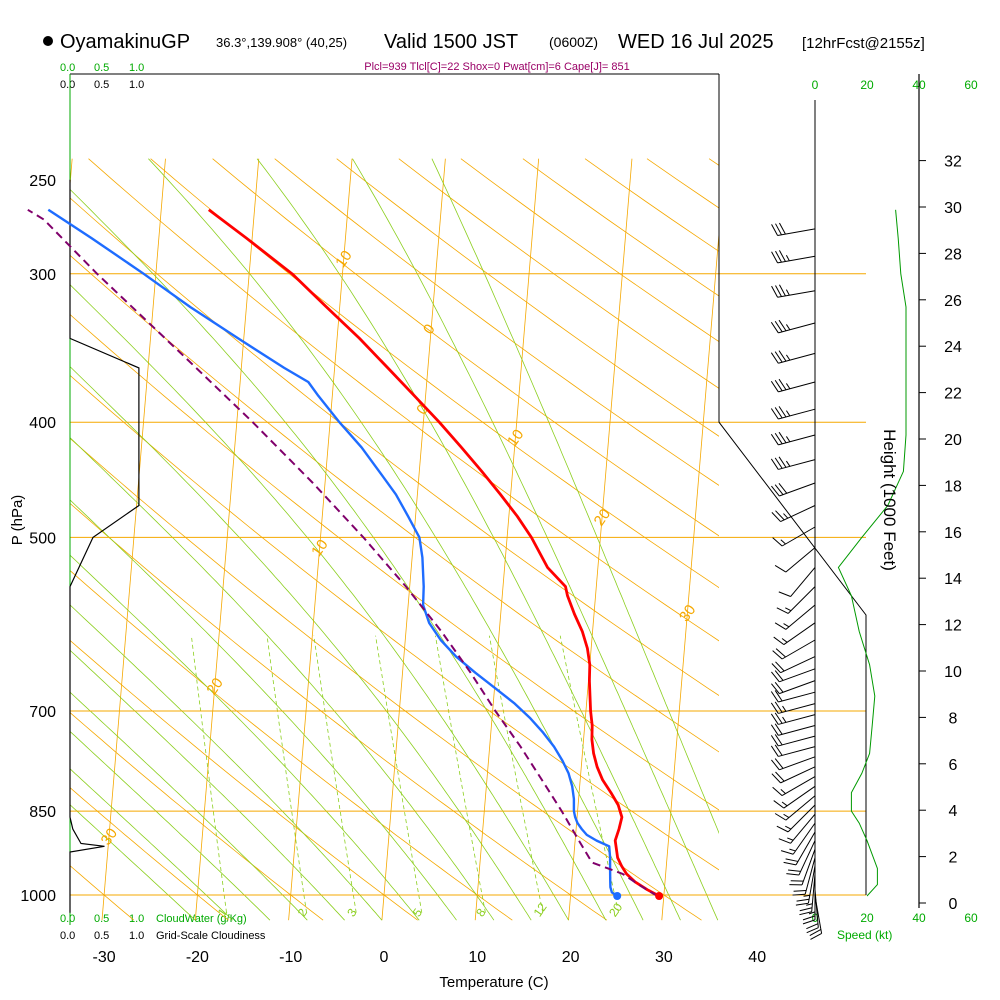 Image resolution: width=1000 pixels, height=1000 pixels. What do you see at coordinates (281, 42) in the screenshot?
I see `station-coords: 36.3°,139.908° (40,25)` at bounding box center [281, 42].